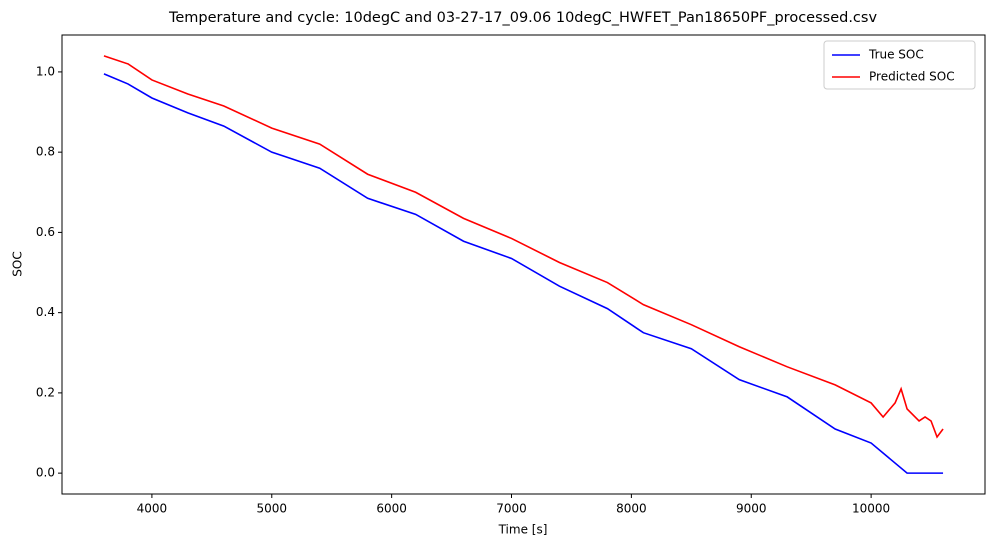 Image resolution: width=1001 pixels, height=551 pixels. I want to click on y-tick-label: 0.6, so click(45, 232).